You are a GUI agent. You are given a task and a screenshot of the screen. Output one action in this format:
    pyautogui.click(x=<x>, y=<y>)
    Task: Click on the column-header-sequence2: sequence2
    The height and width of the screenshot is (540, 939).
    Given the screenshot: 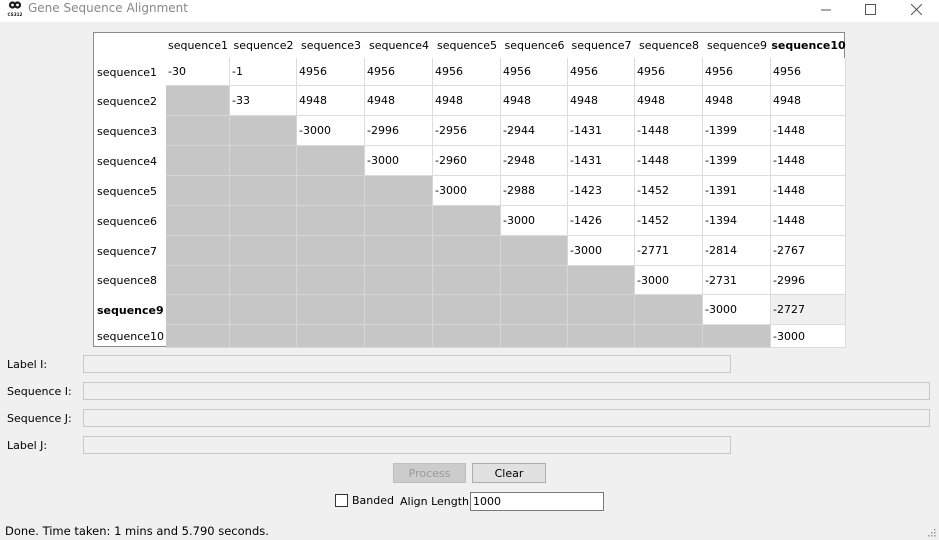 What is the action you would take?
    pyautogui.click(x=263, y=45)
    